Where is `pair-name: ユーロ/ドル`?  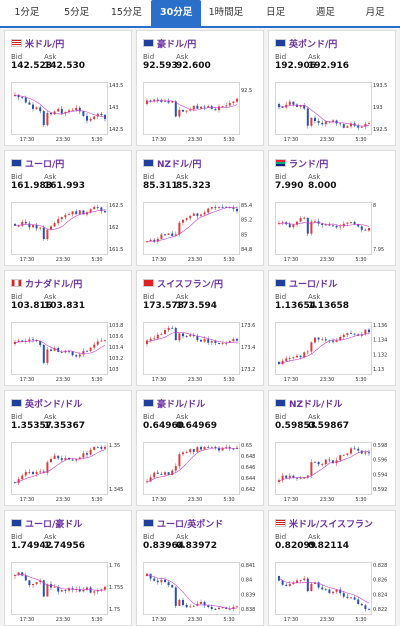
pair-name: ユーロ/ドル is located at coordinates (313, 284).